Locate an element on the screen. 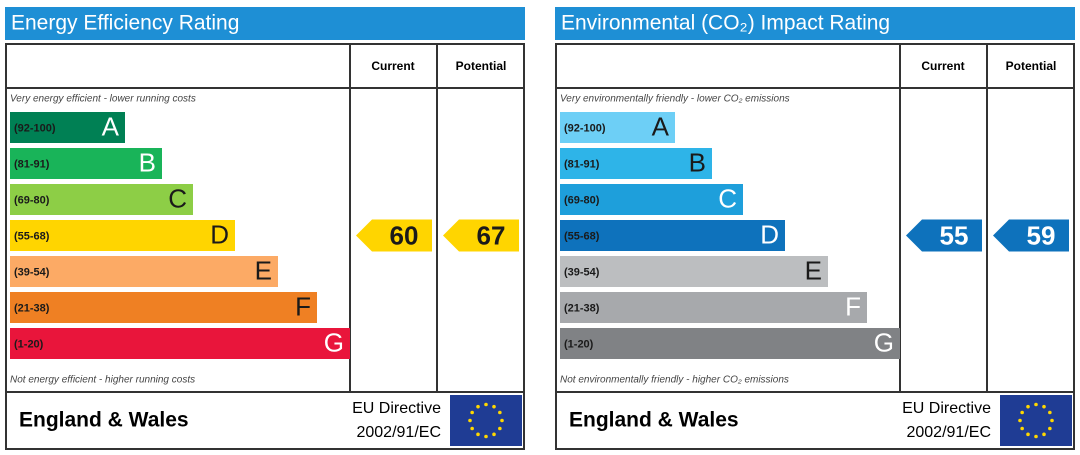 The width and height of the screenshot is (1080, 455). rating-value: 60 is located at coordinates (404, 235).